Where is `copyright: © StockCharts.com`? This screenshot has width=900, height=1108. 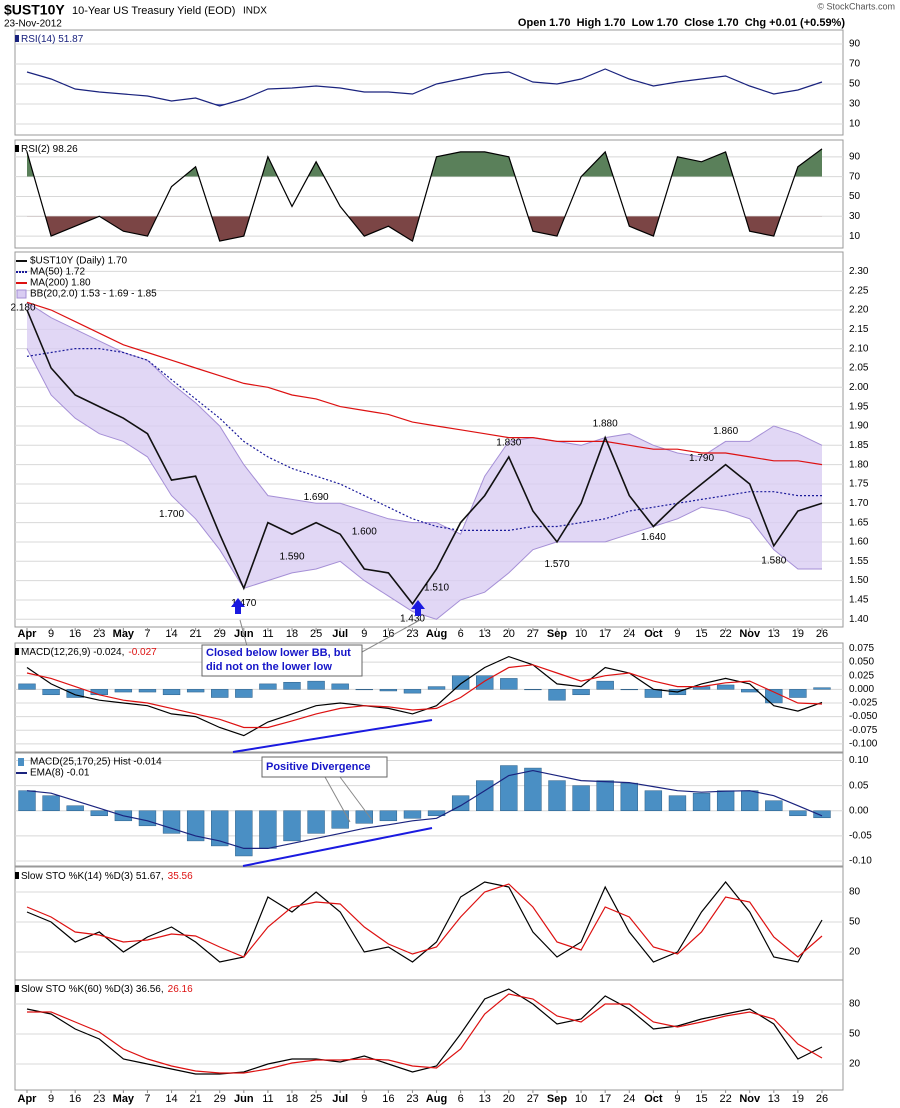
copyright: © StockCharts.com is located at coordinates (856, 6).